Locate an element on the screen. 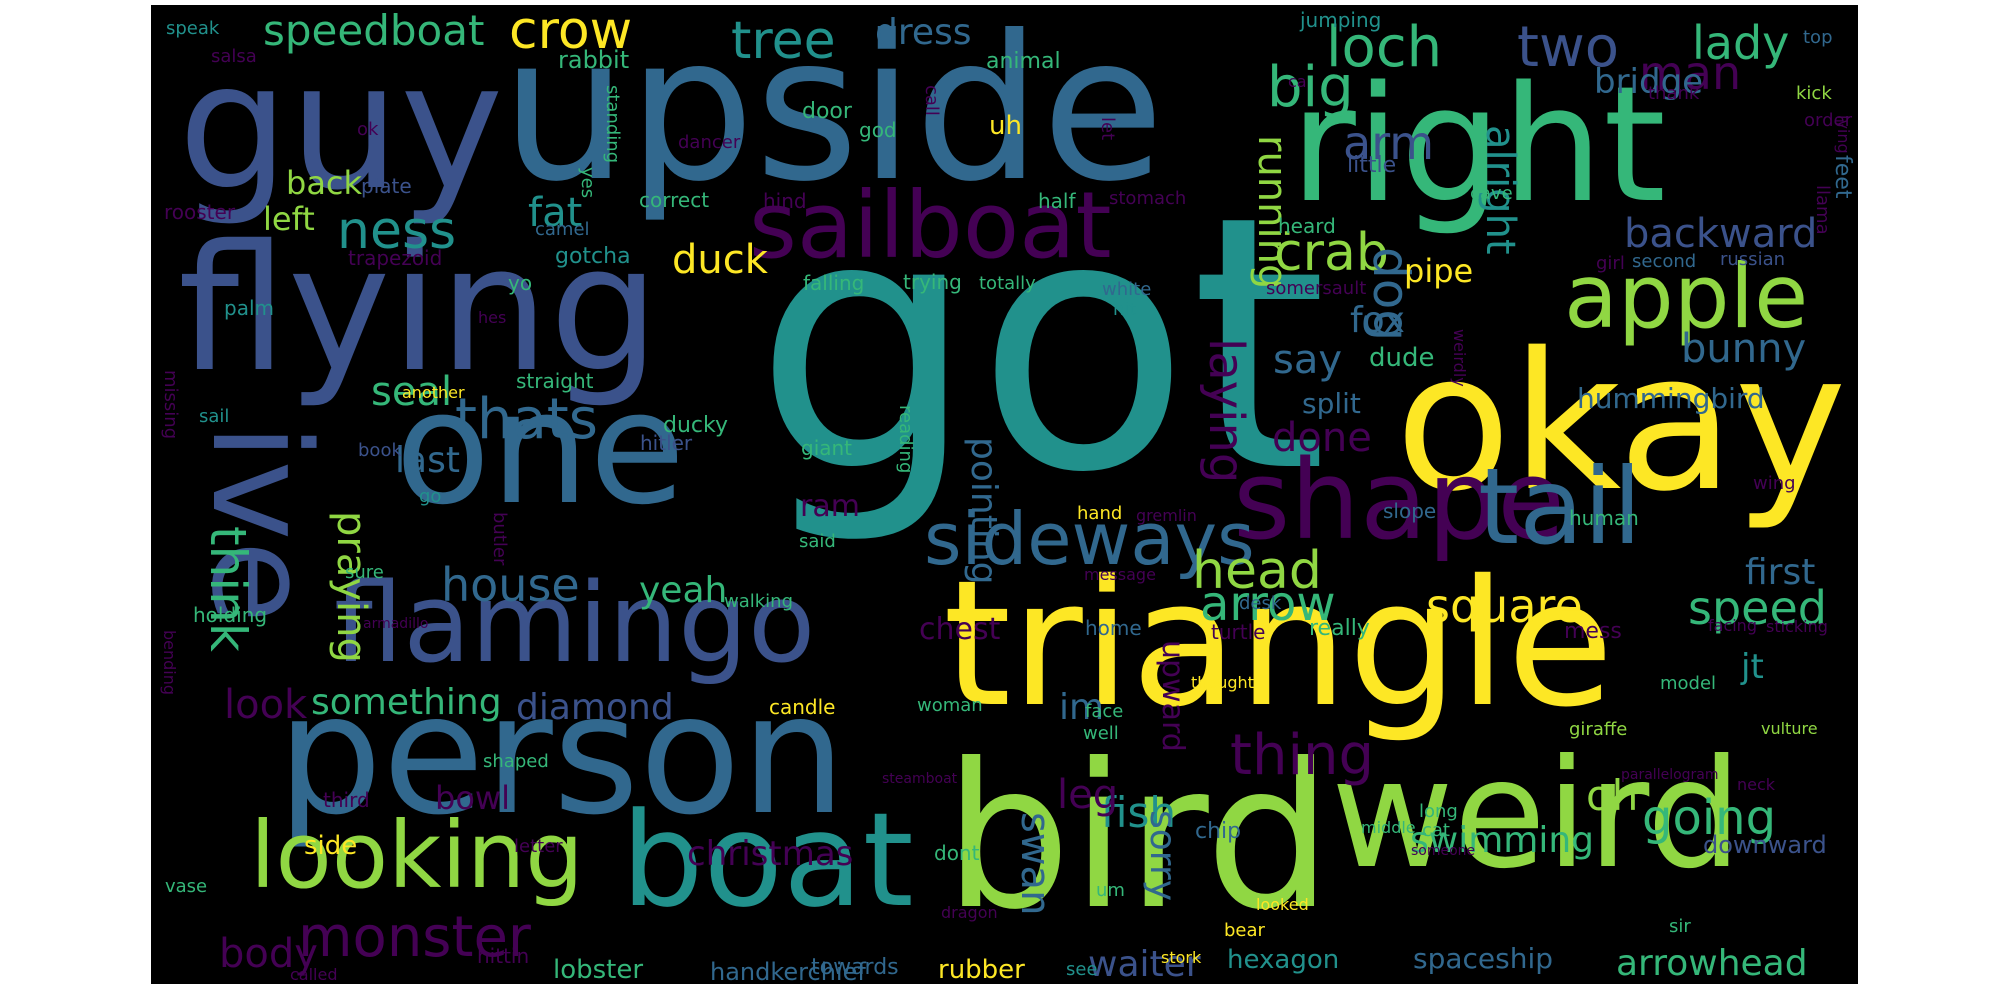 This screenshot has width=2000, height=1000. word-running: running is located at coordinates (1272, 212).